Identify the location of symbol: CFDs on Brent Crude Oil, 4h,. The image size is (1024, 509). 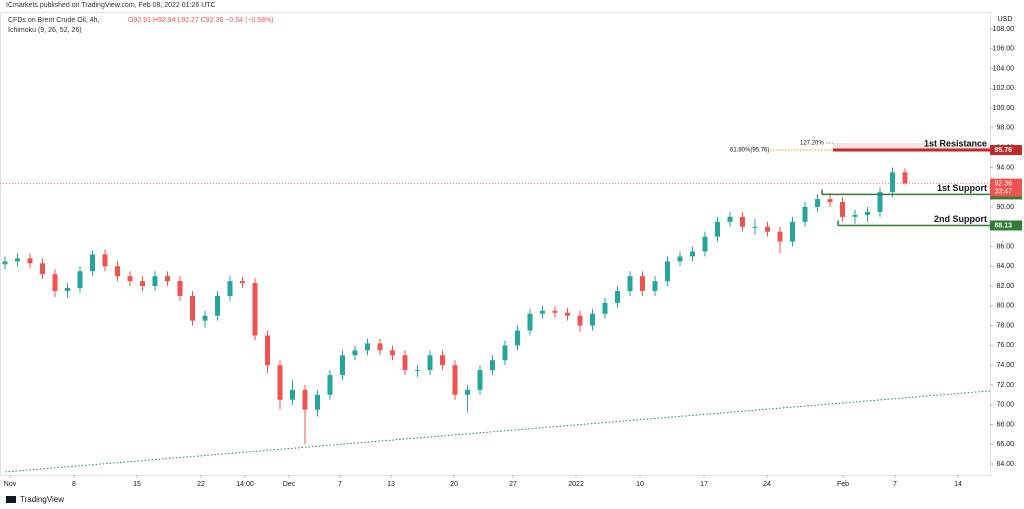
(53, 20).